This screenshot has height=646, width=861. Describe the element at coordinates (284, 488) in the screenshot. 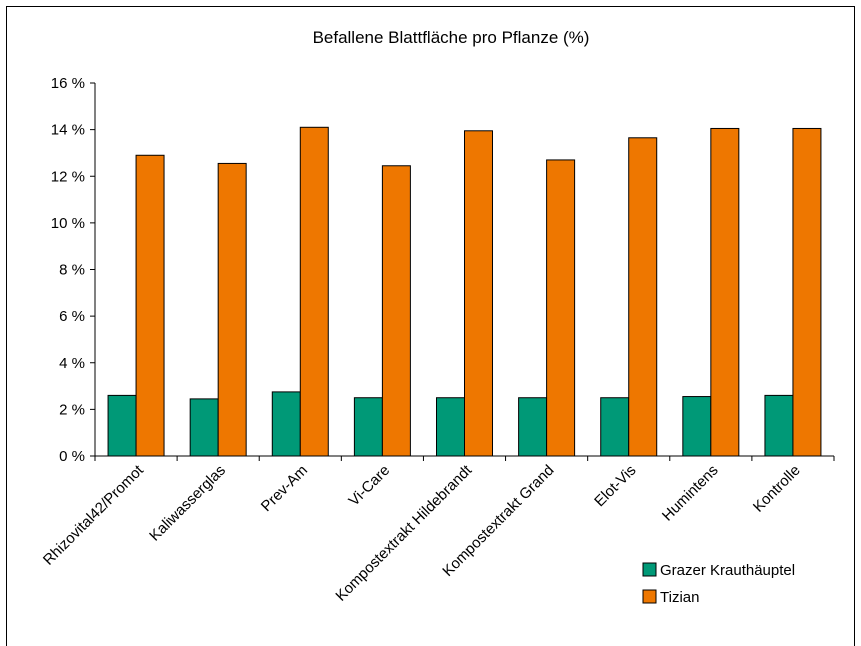

I see `x-tick-label: Prev-Am` at that location.